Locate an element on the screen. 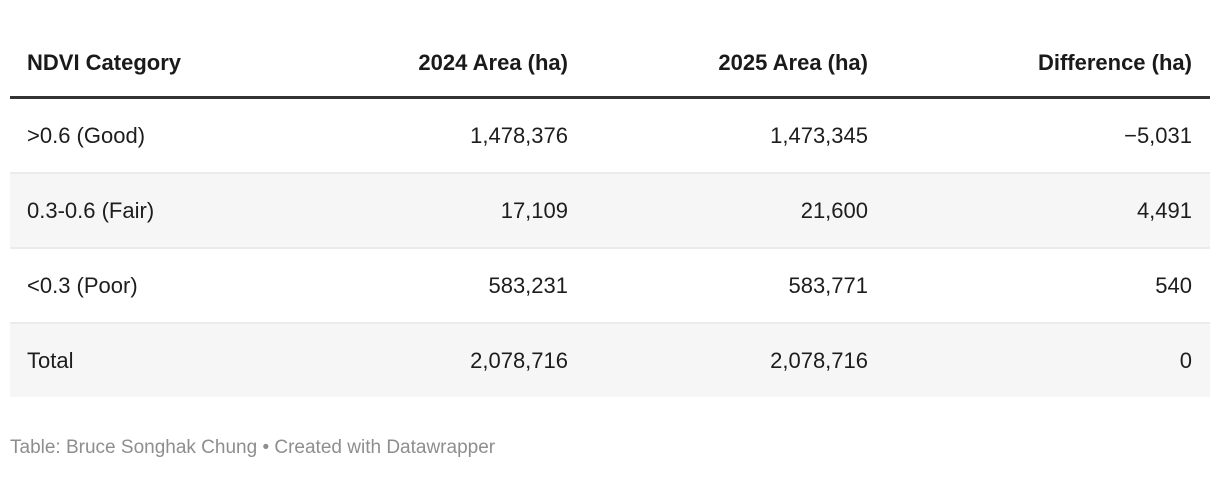  table-row-poor: <0.3 (Poor) 583,231 583,771 540 is located at coordinates (610, 285).